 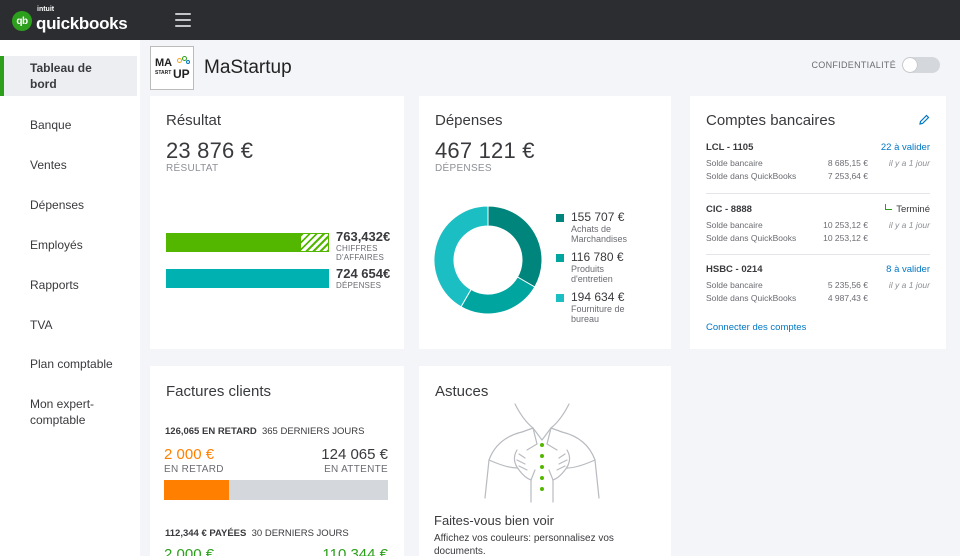 What do you see at coordinates (730, 147) in the screenshot?
I see `bank-name: LCL - 1105` at bounding box center [730, 147].